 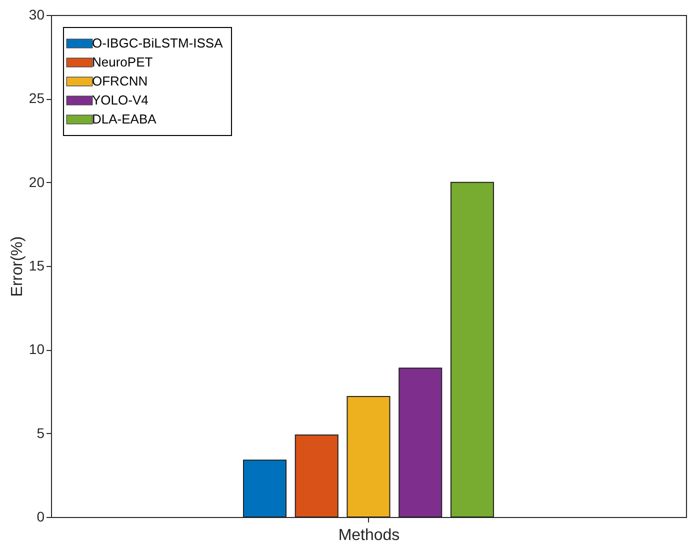 What do you see at coordinates (36, 266) in the screenshot?
I see `y-tick-label: 15` at bounding box center [36, 266].